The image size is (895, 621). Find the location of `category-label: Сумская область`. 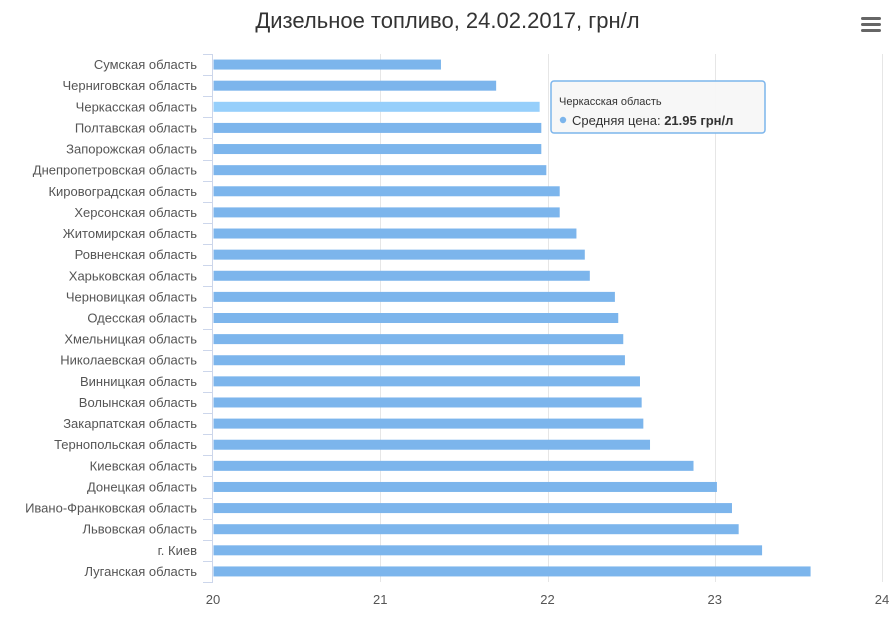

category-label: Сумская область is located at coordinates (145, 64).